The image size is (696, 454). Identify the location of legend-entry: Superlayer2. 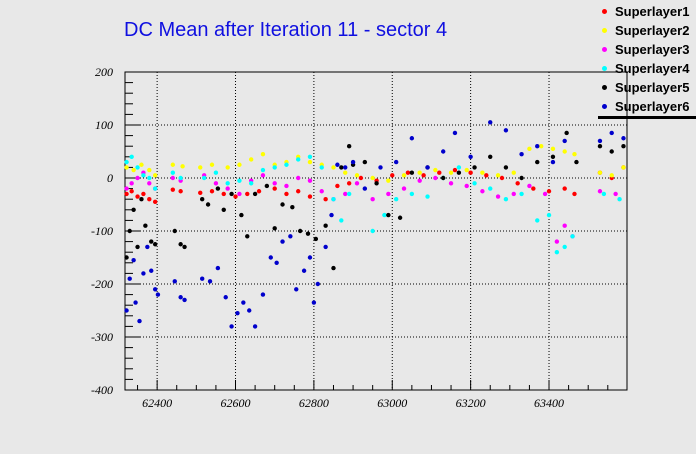
(647, 30).